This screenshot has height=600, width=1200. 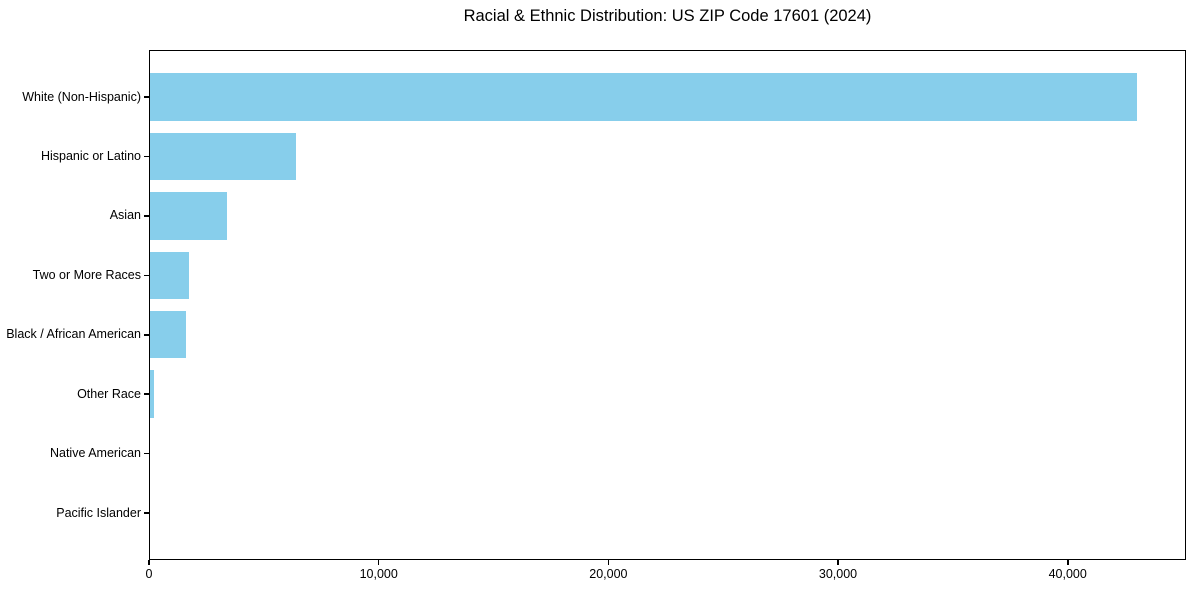 I want to click on y-tick-label: Pacific Islander, so click(x=98, y=512).